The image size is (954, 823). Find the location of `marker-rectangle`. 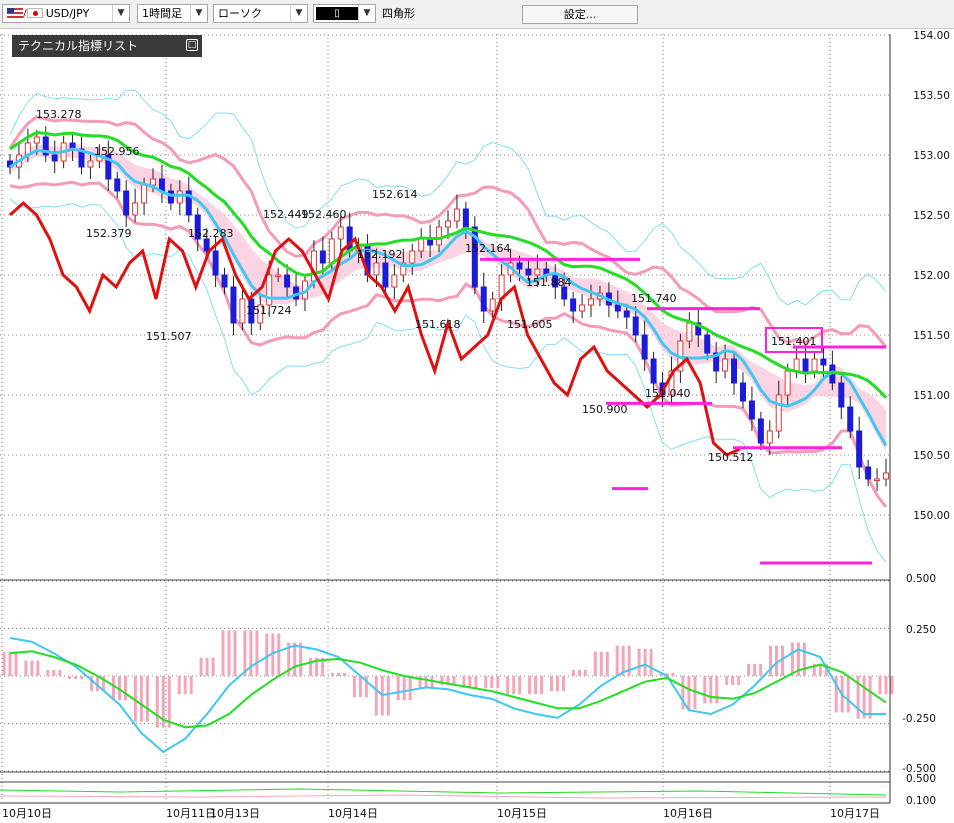

marker-rectangle is located at coordinates (794, 340).